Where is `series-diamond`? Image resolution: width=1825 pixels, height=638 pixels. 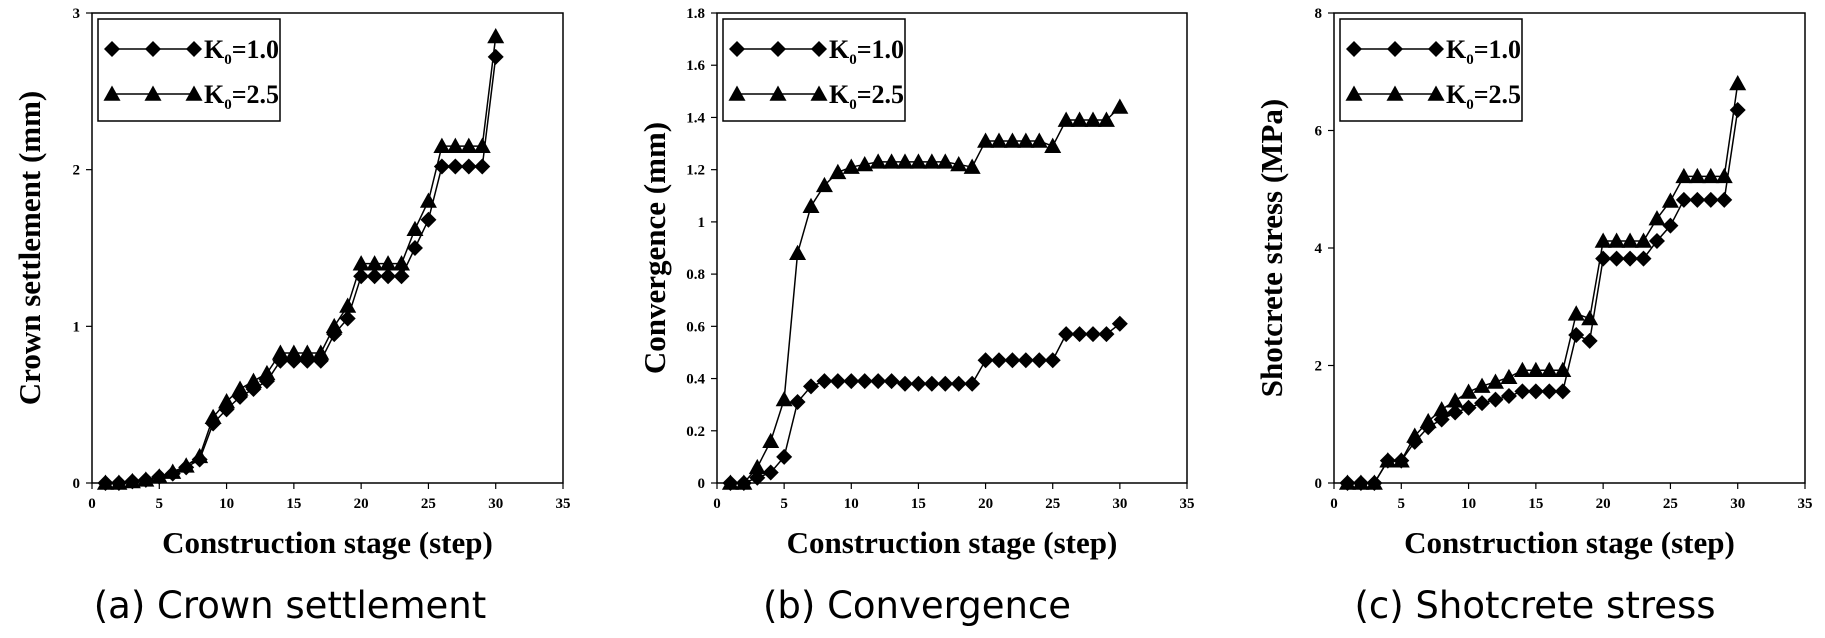
series-diamond is located at coordinates (1542, 296).